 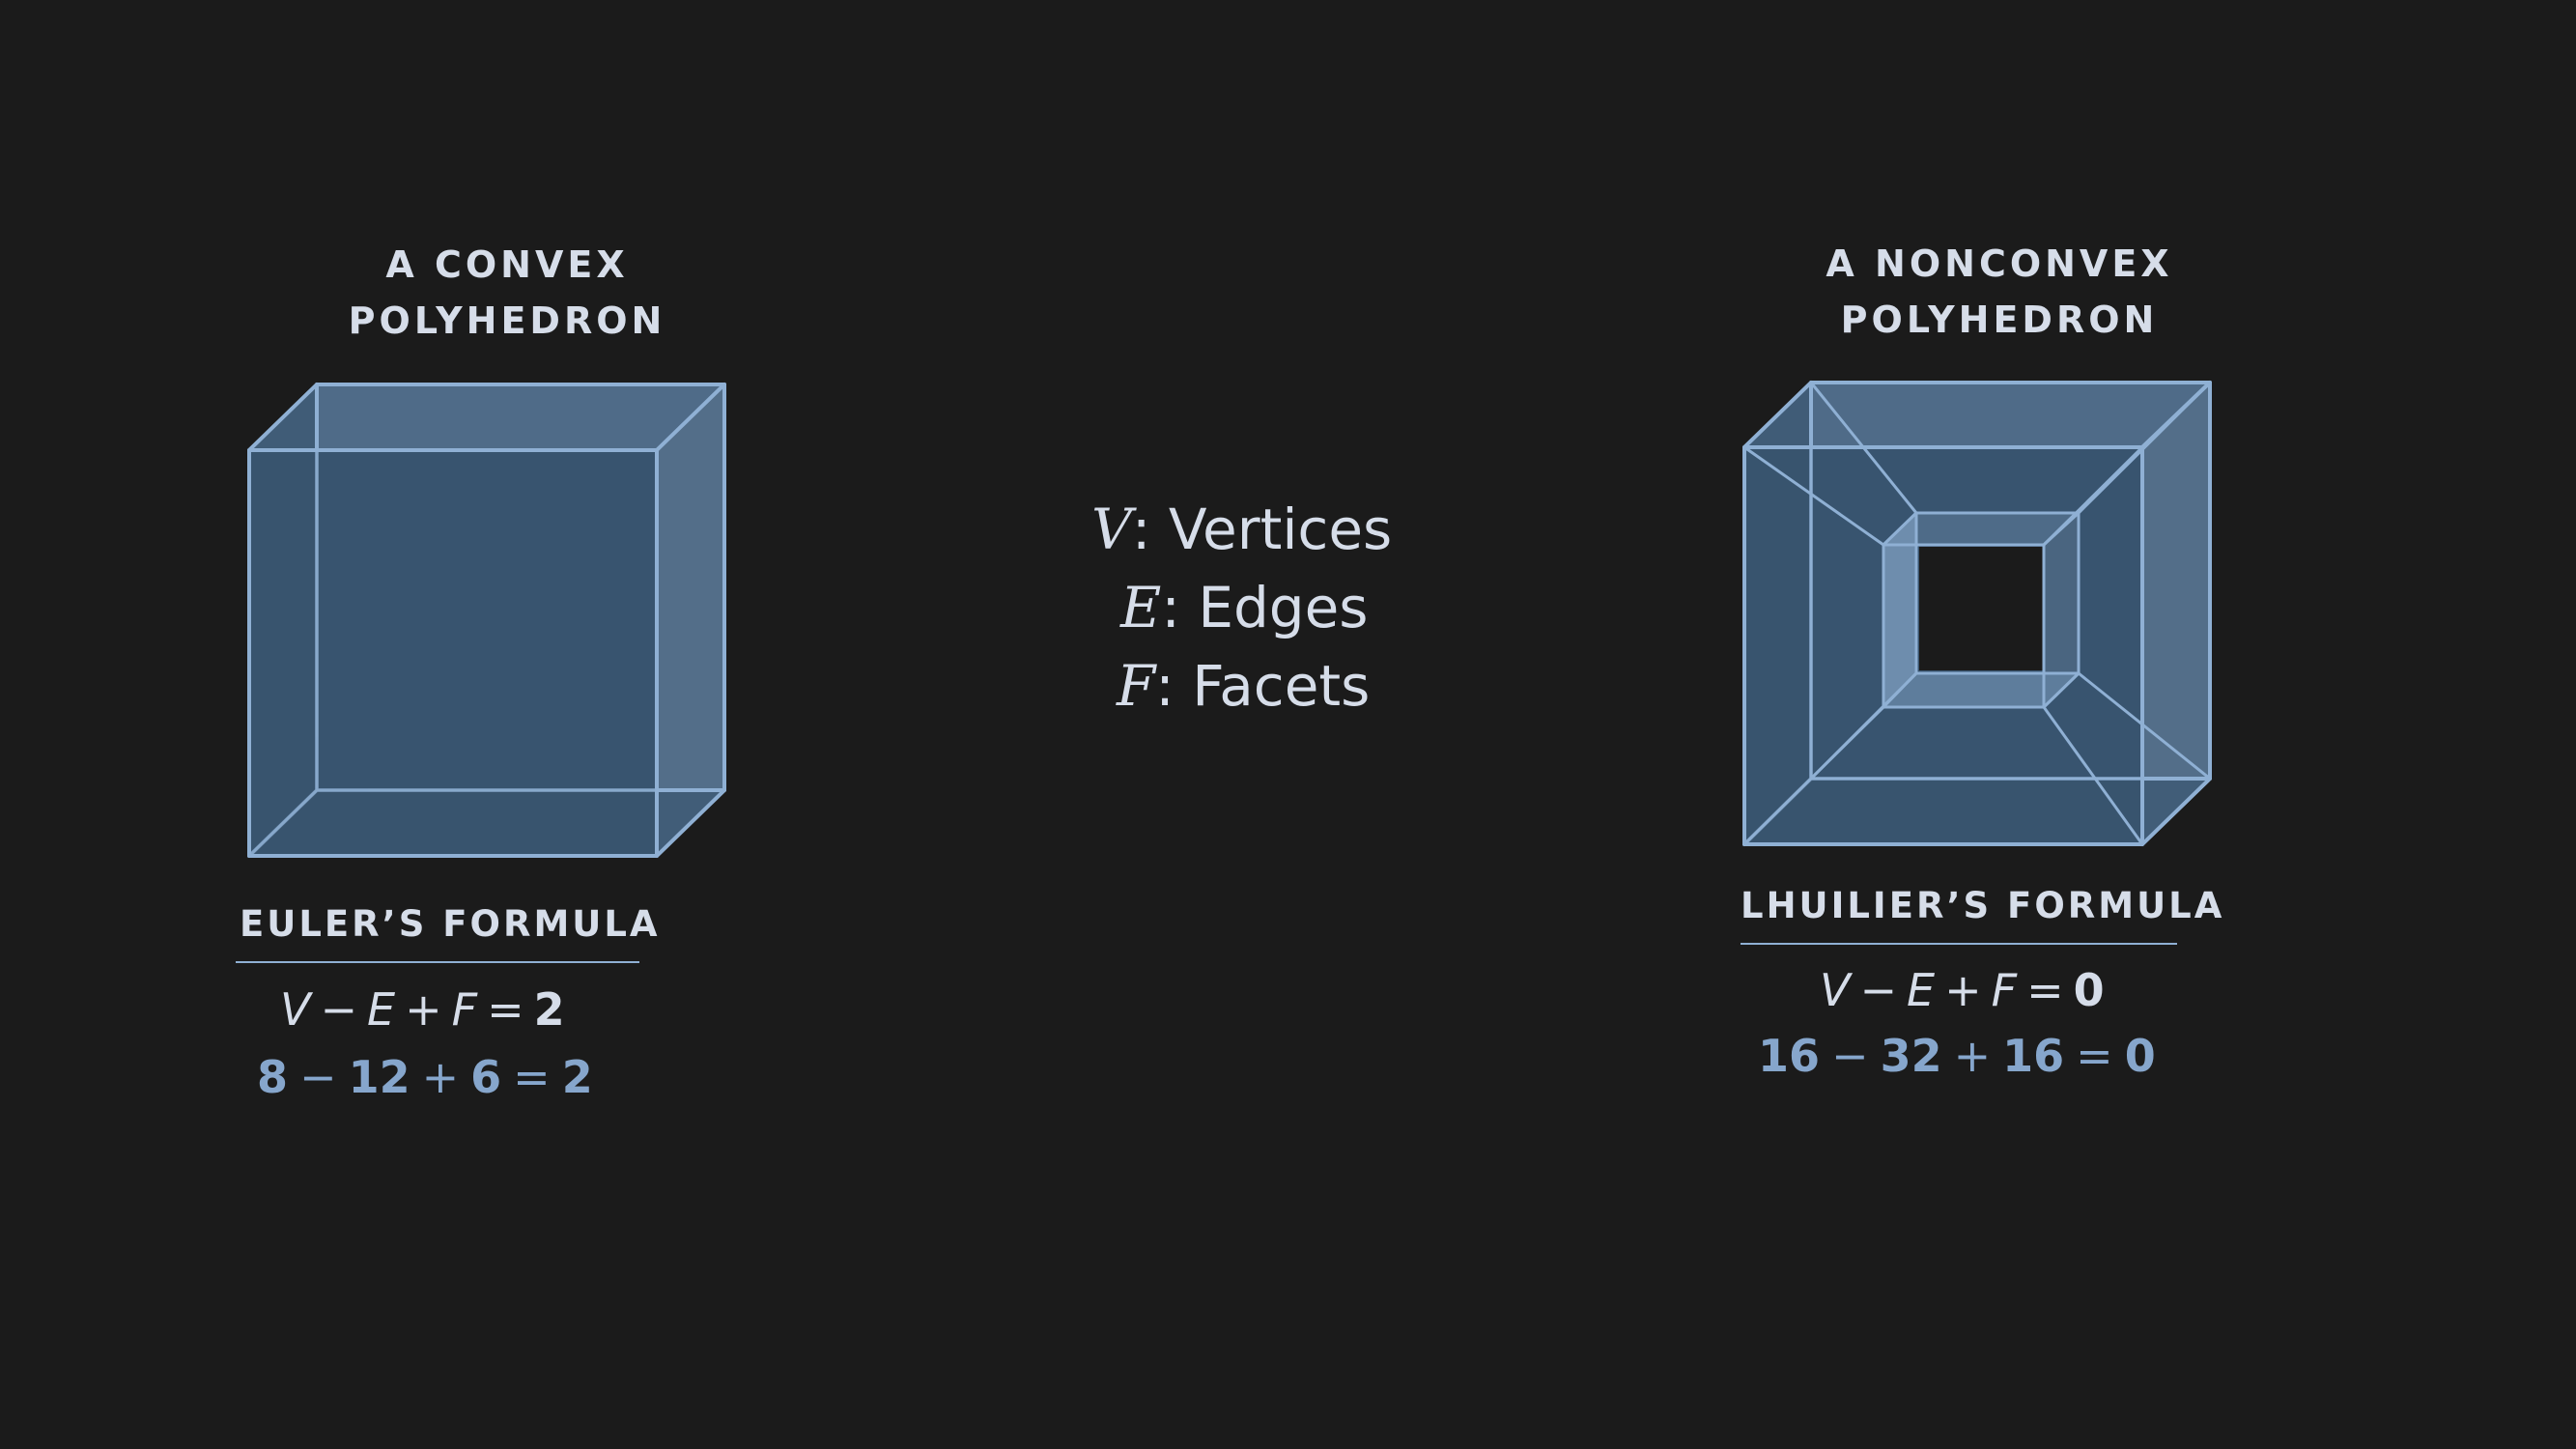 What do you see at coordinates (507, 293) in the screenshot?
I see `convex-caption: A CONVEX POLYHEDRON` at bounding box center [507, 293].